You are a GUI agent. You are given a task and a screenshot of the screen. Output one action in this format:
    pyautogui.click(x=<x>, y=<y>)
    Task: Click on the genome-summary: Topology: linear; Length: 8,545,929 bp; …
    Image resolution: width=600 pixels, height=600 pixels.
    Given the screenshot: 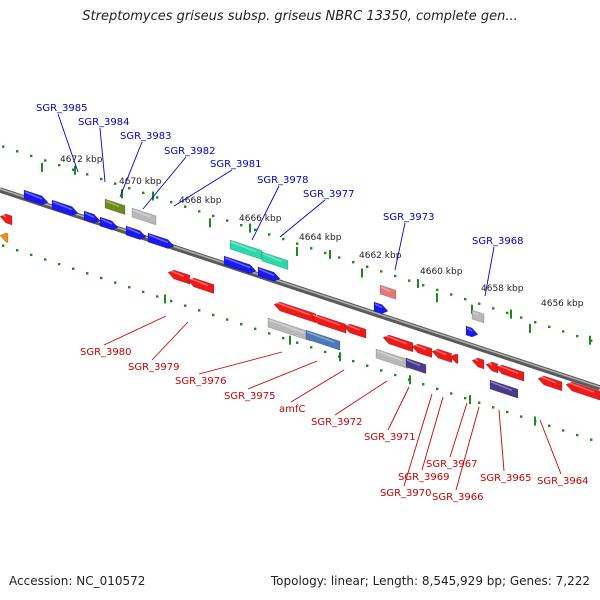 What is the action you would take?
    pyautogui.click(x=430, y=581)
    